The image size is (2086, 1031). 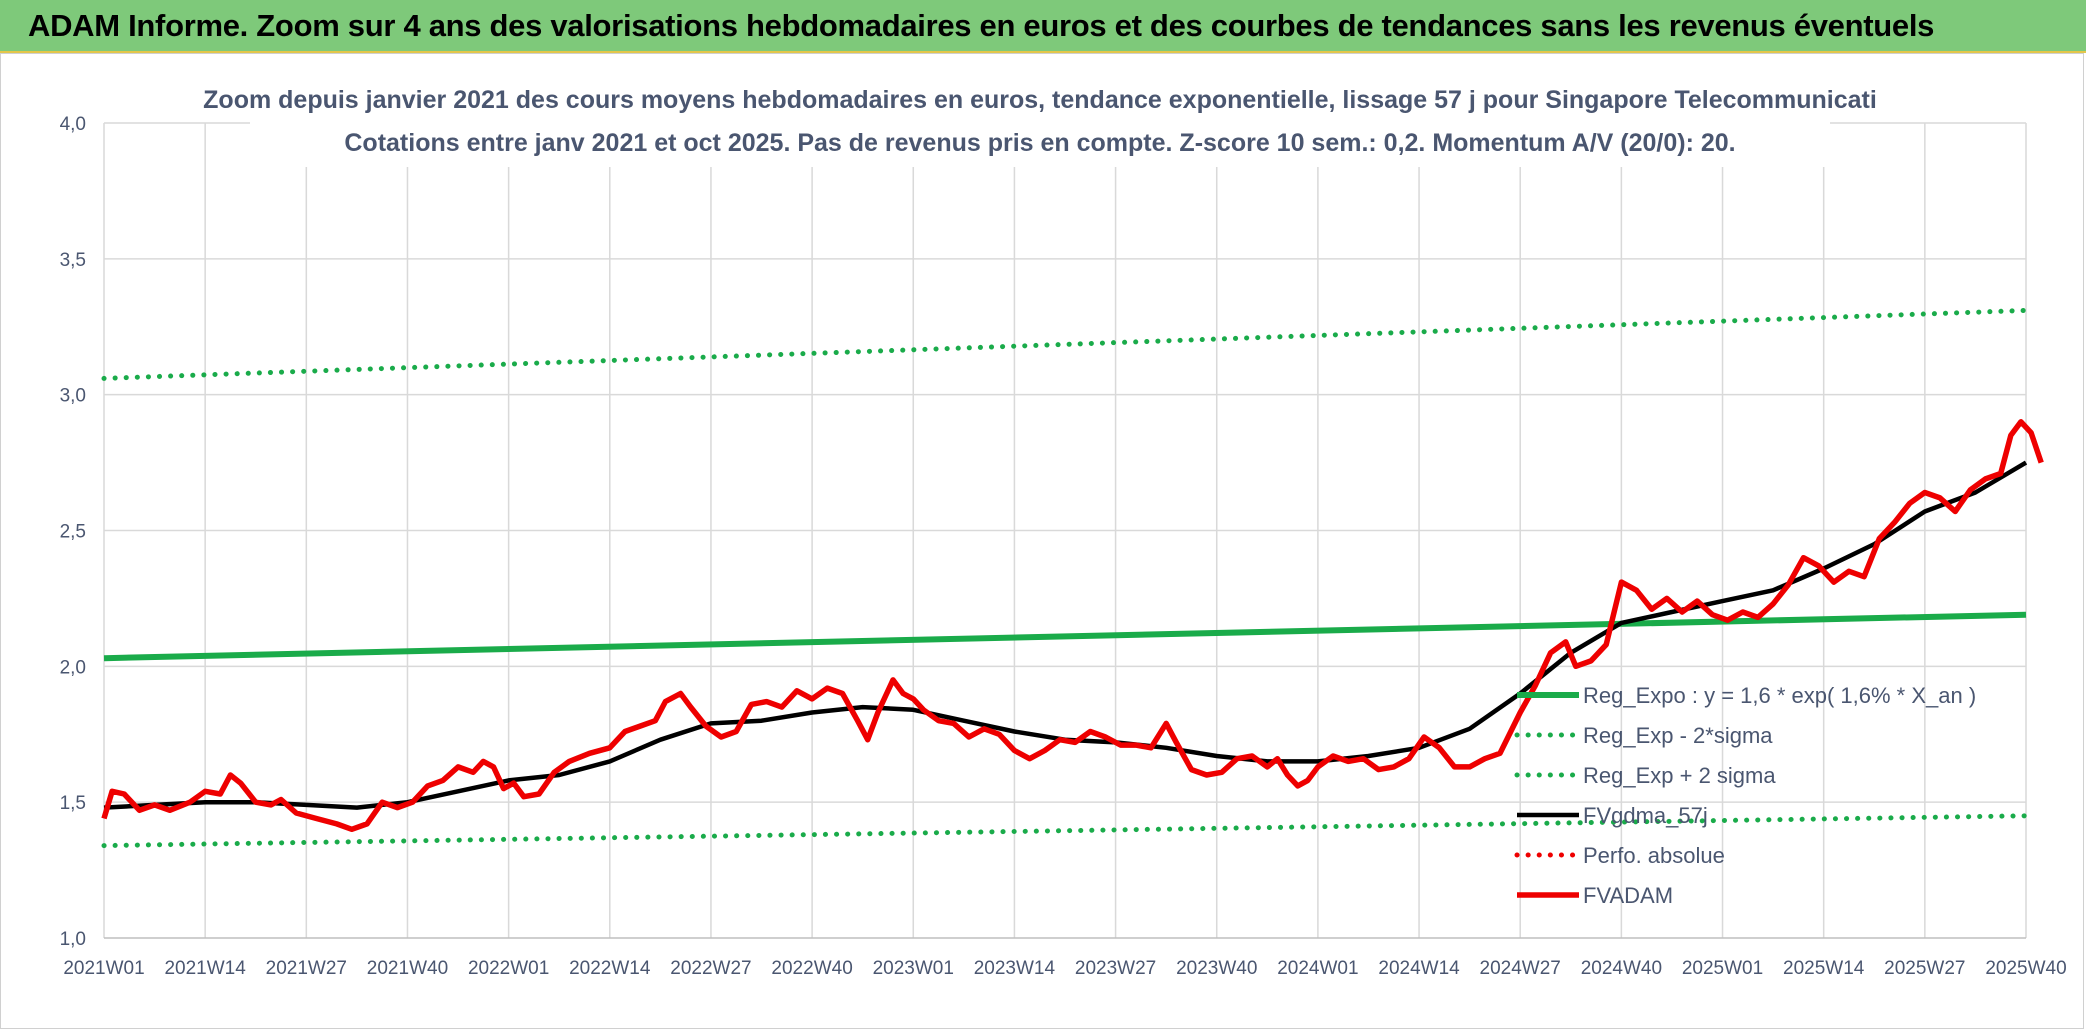 I want to click on x-tick-label: 2023W01, so click(x=913, y=968).